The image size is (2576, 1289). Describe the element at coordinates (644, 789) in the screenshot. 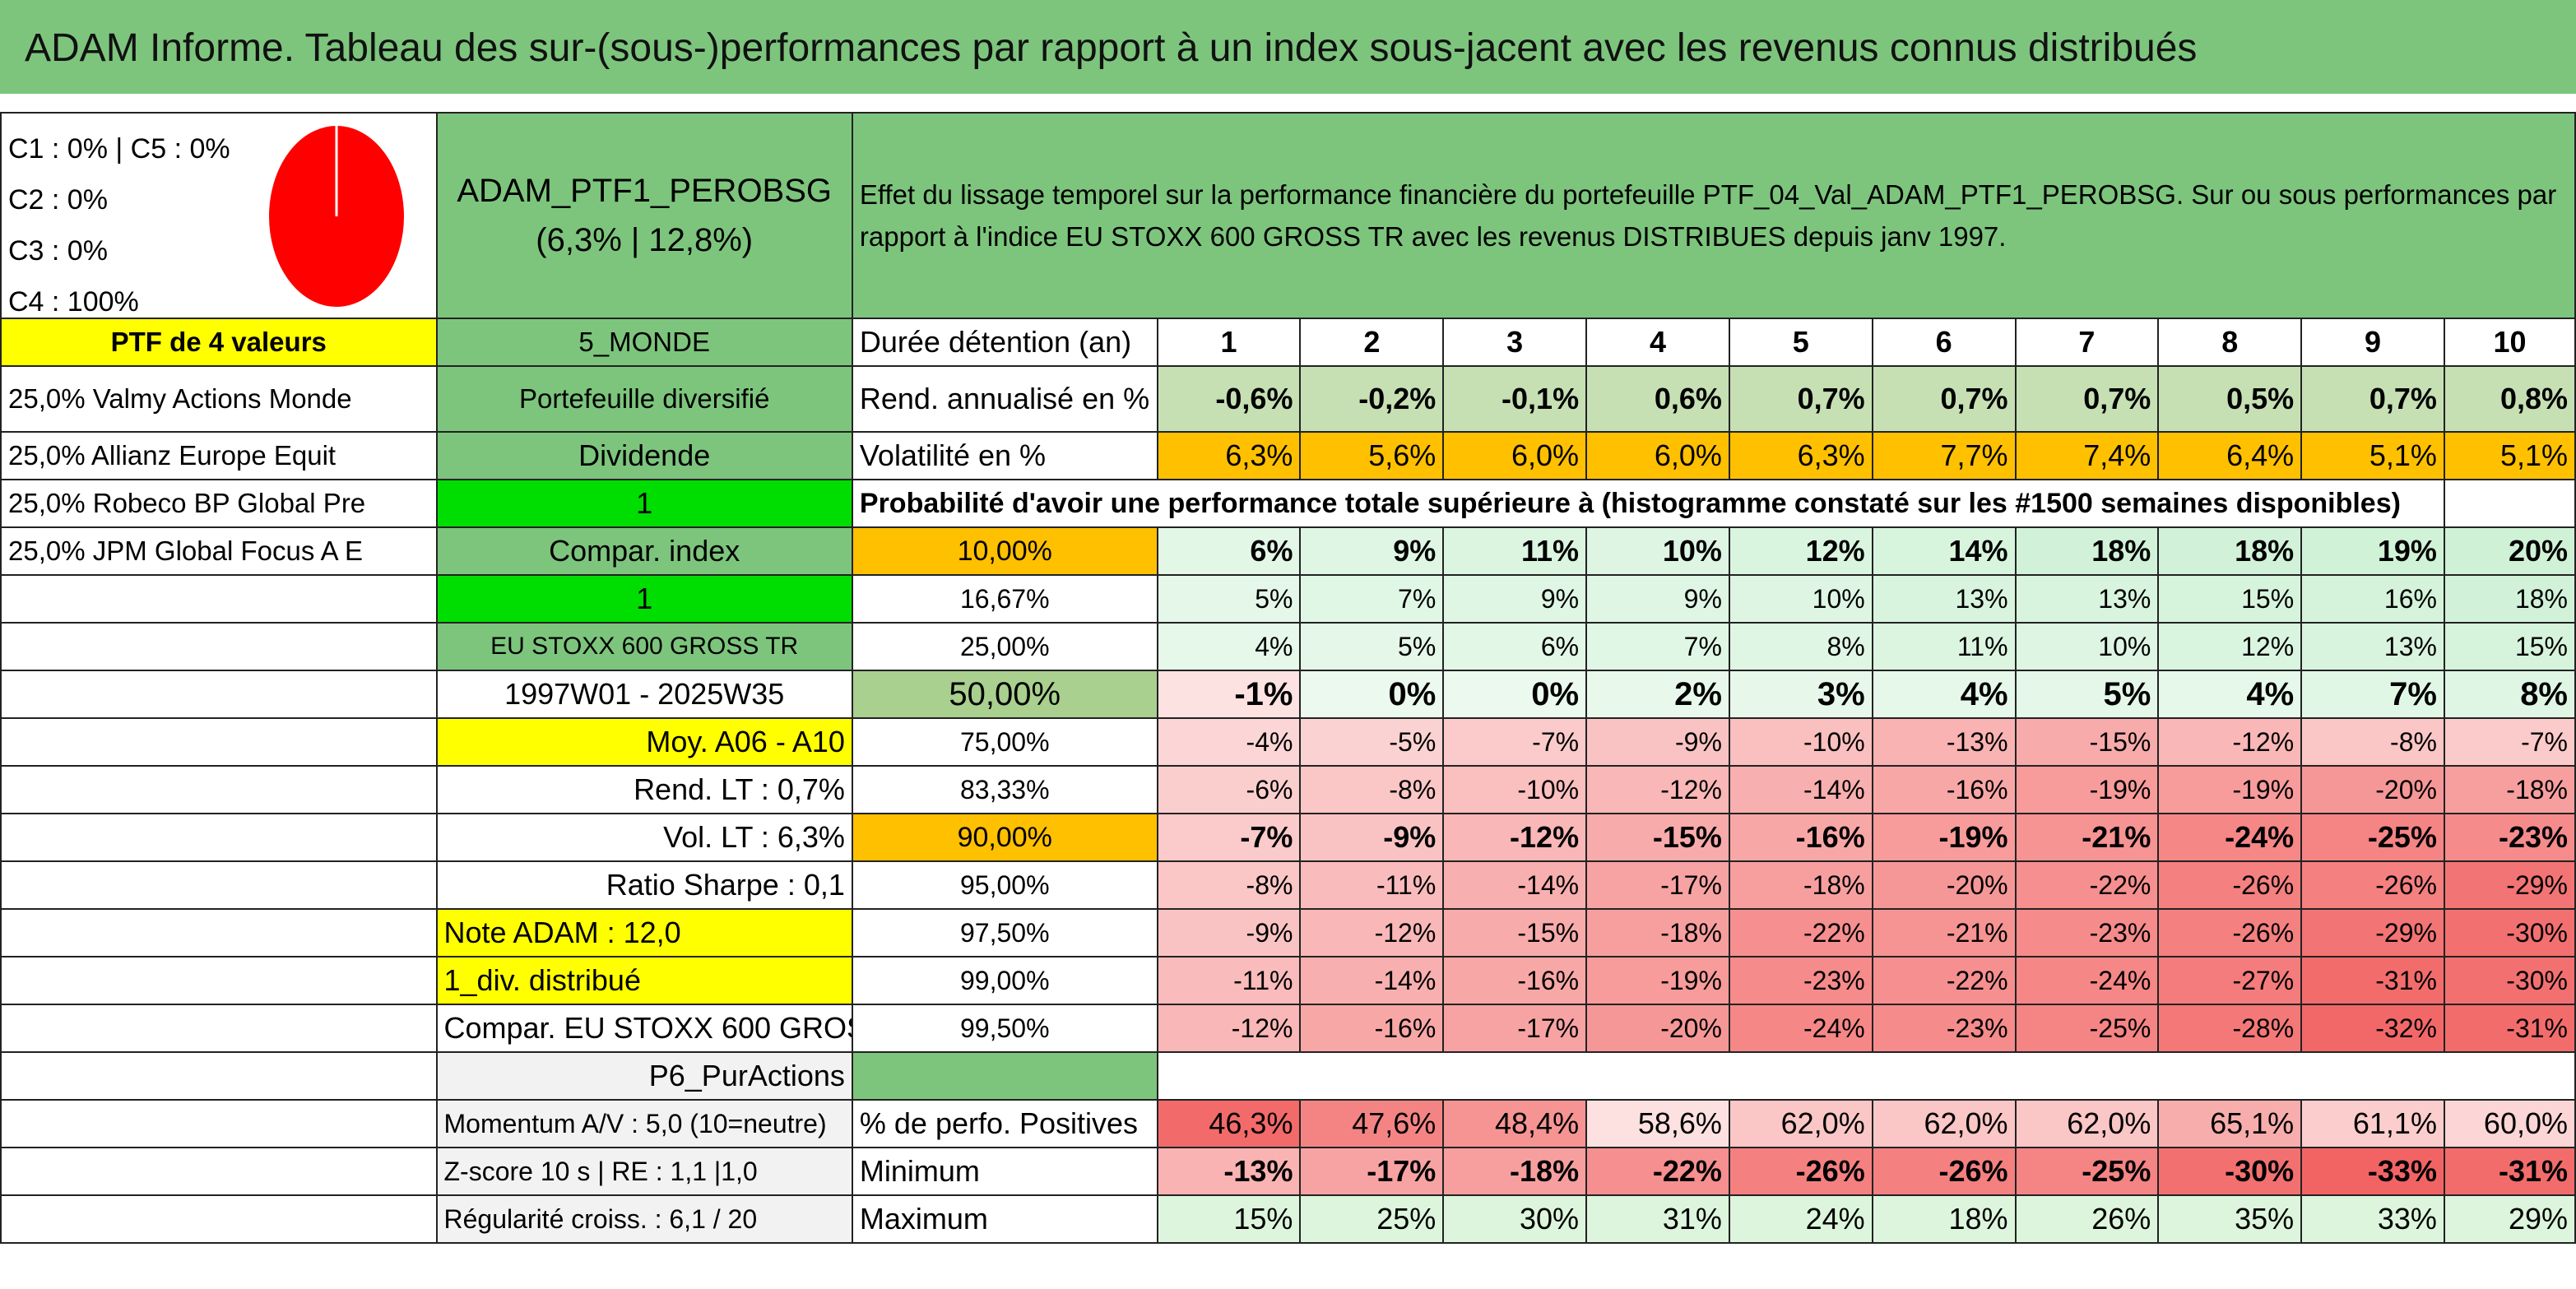

I see `rend-lt: Rend. LT : 0,7%` at that location.